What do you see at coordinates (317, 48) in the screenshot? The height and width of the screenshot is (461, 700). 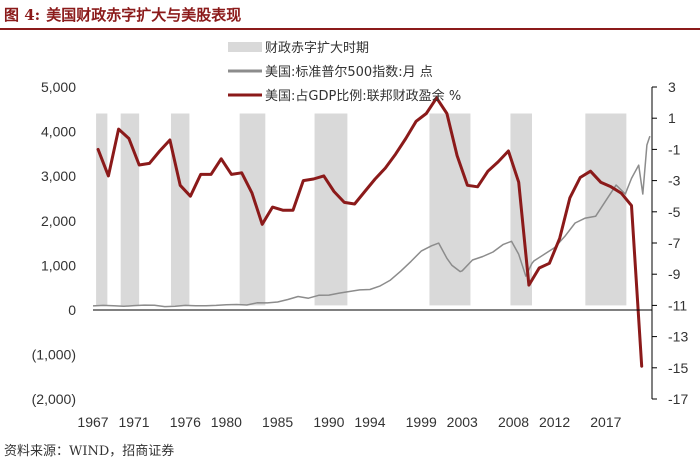 I see `legend-label: 财政赤字扩大时期` at bounding box center [317, 48].